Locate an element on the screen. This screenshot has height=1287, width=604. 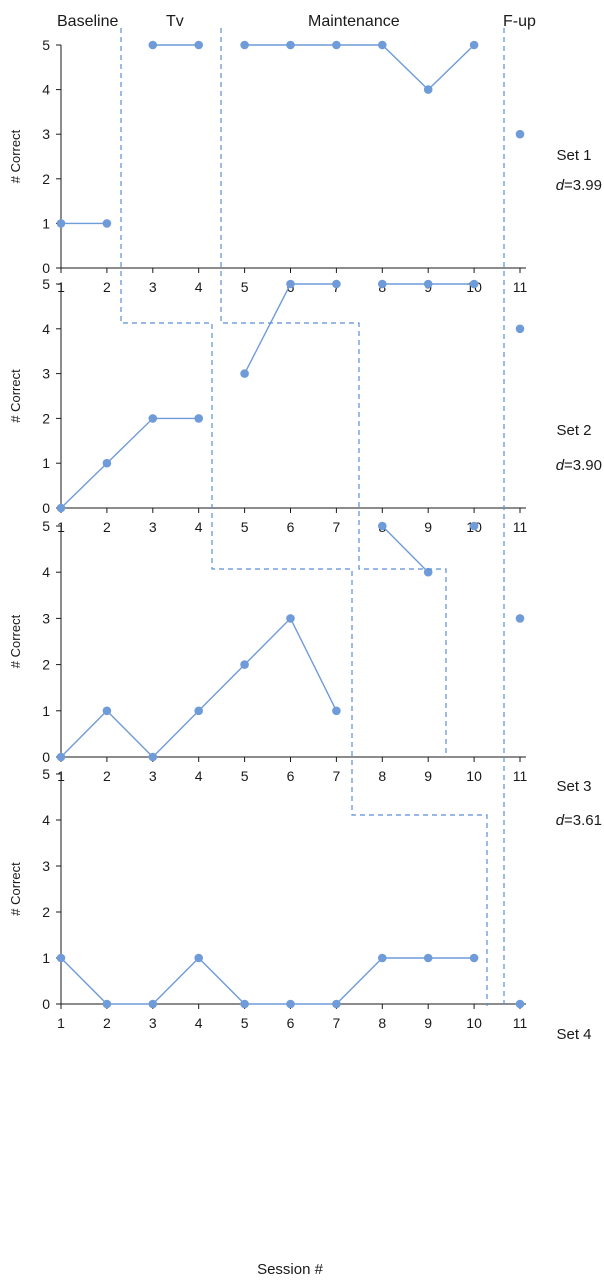
phase-label-followup: F-up is located at coordinates (519, 21).